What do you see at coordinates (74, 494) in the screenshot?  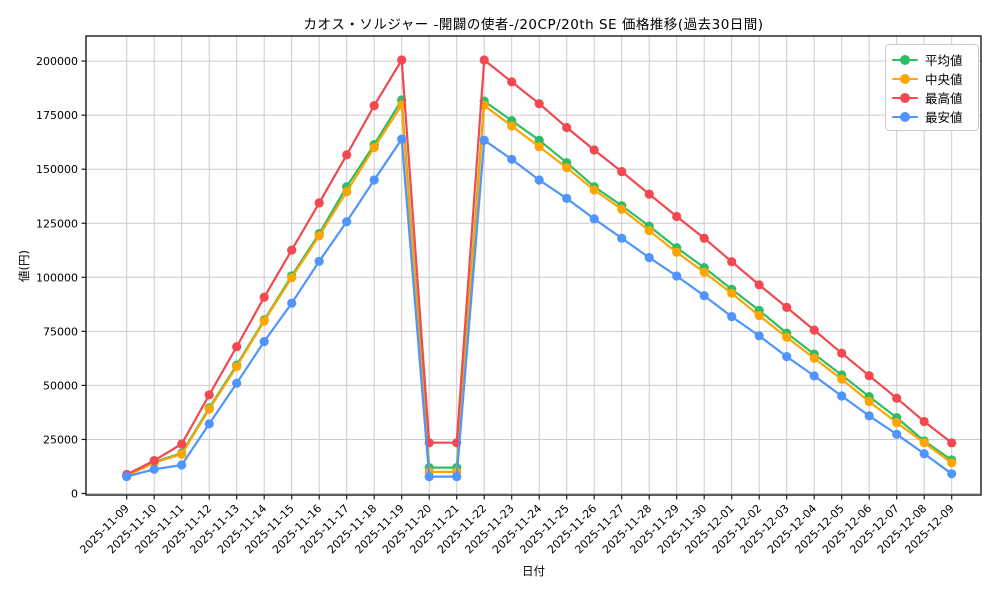 I see `y-tick-label: 0` at bounding box center [74, 494].